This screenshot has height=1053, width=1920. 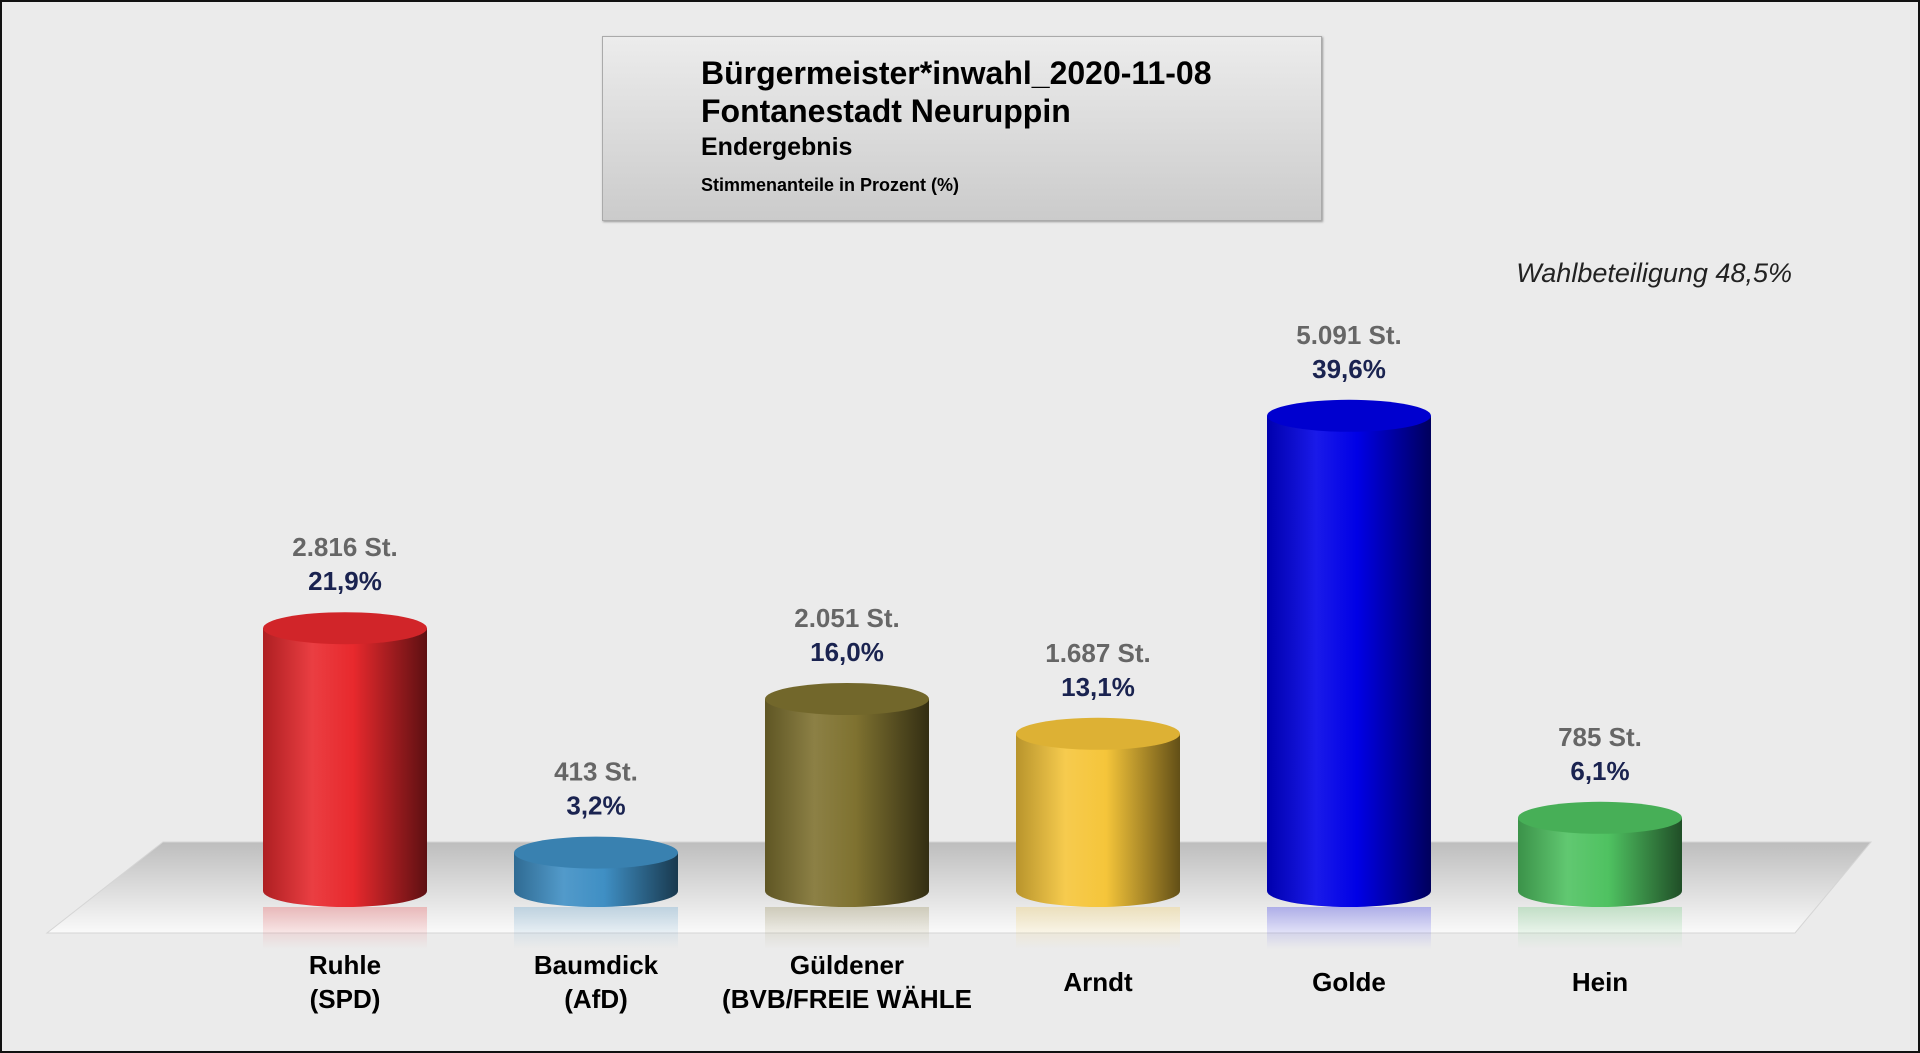 What do you see at coordinates (345, 547) in the screenshot?
I see `vote-label: 2.816 St.` at bounding box center [345, 547].